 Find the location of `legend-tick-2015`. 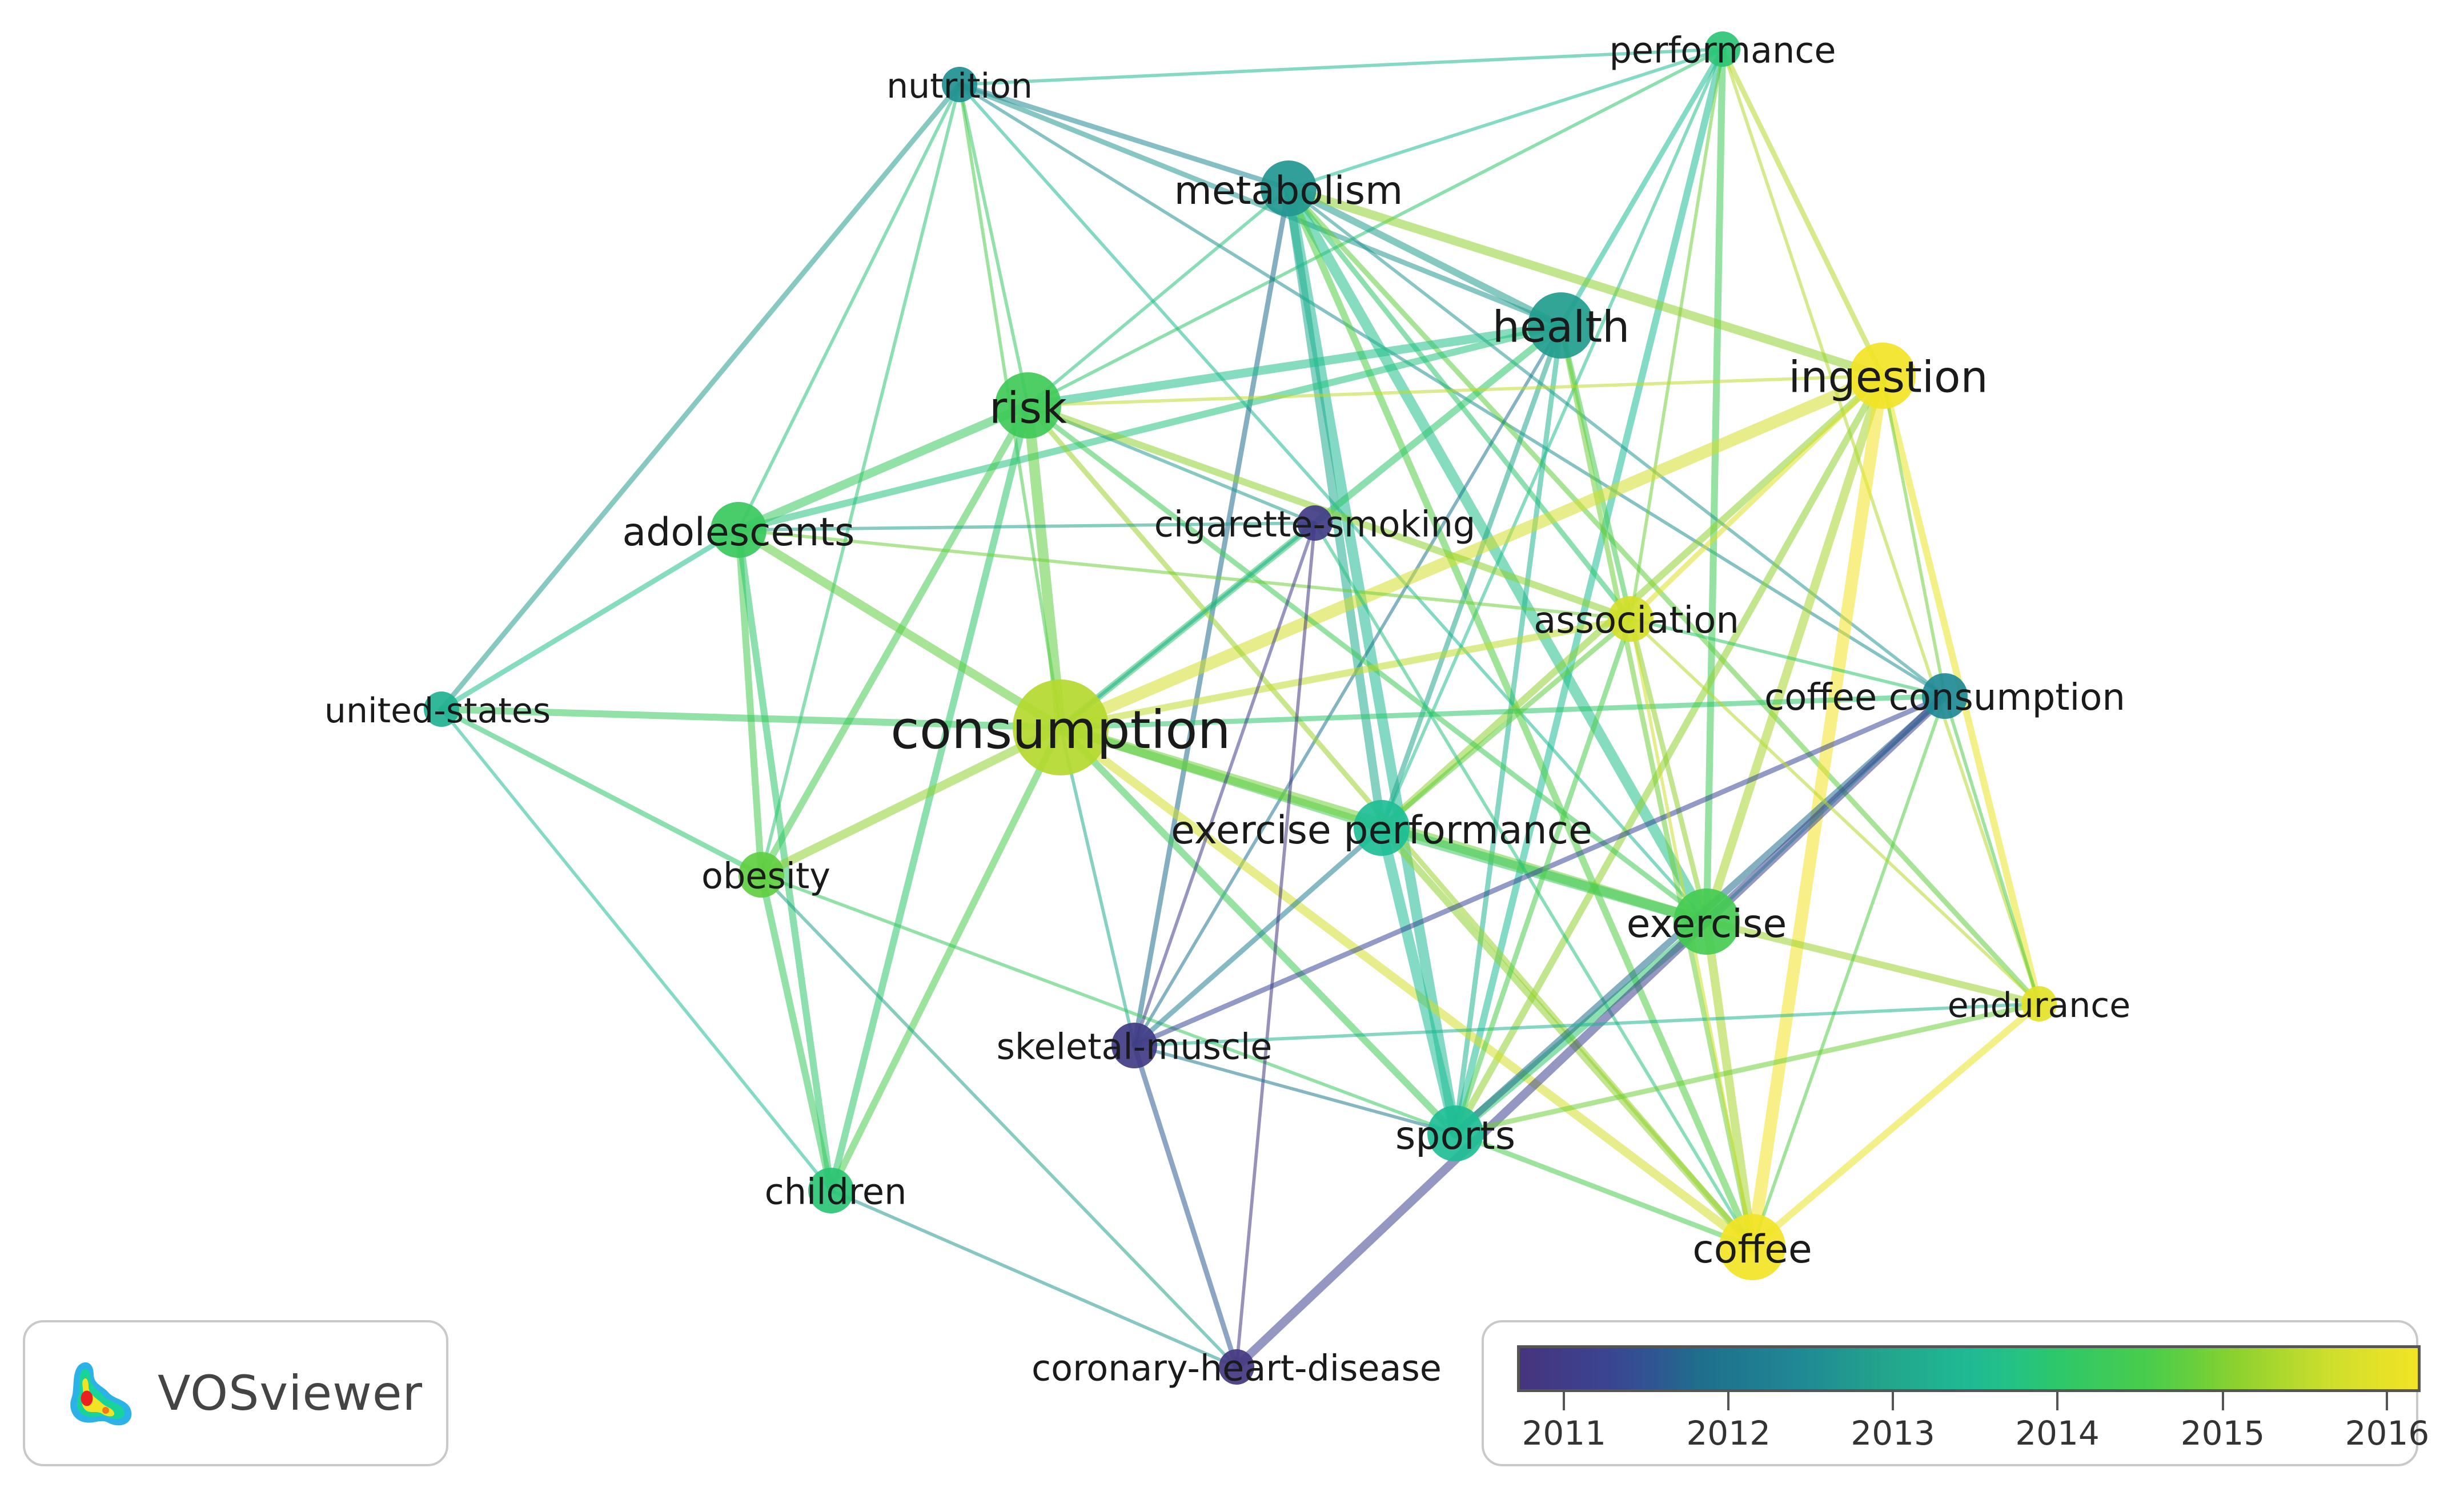

legend-tick-2015 is located at coordinates (2222, 1400).